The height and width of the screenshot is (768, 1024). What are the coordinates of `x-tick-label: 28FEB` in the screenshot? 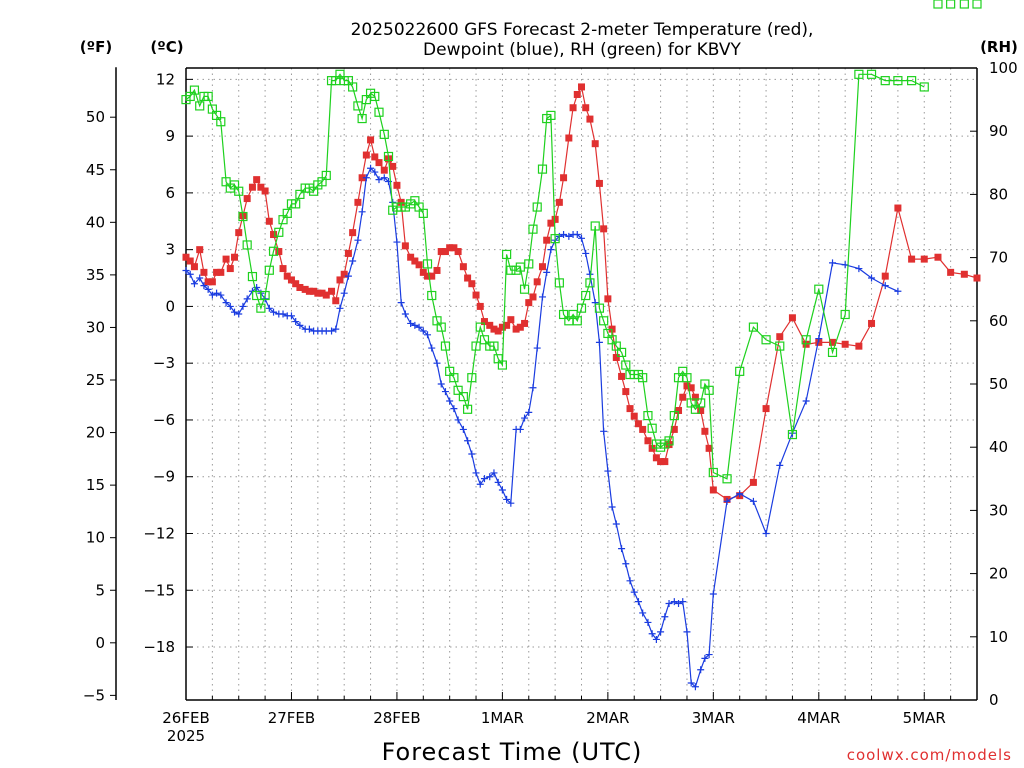 It's located at (396, 718).